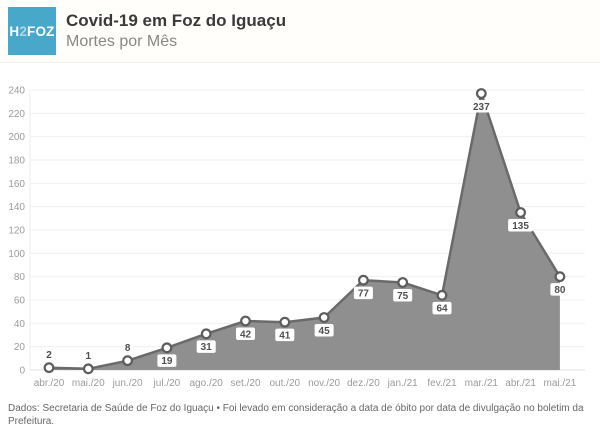 This screenshot has height=428, width=600. What do you see at coordinates (167, 383) in the screenshot?
I see `x-tick-label: jul./20` at bounding box center [167, 383].